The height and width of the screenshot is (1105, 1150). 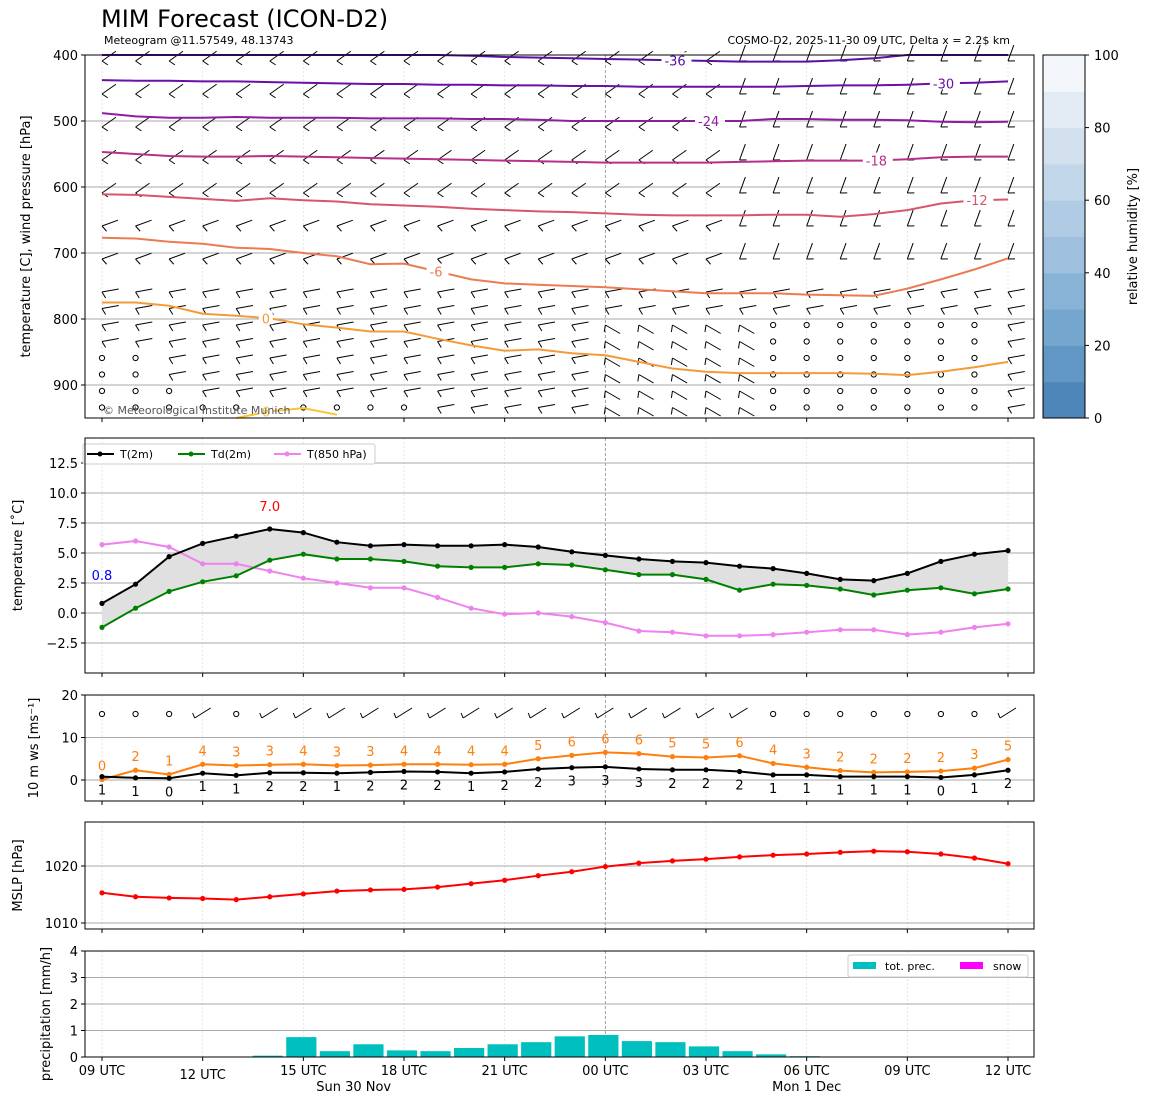 I want to click on series-line-mean, so click(x=555, y=772).